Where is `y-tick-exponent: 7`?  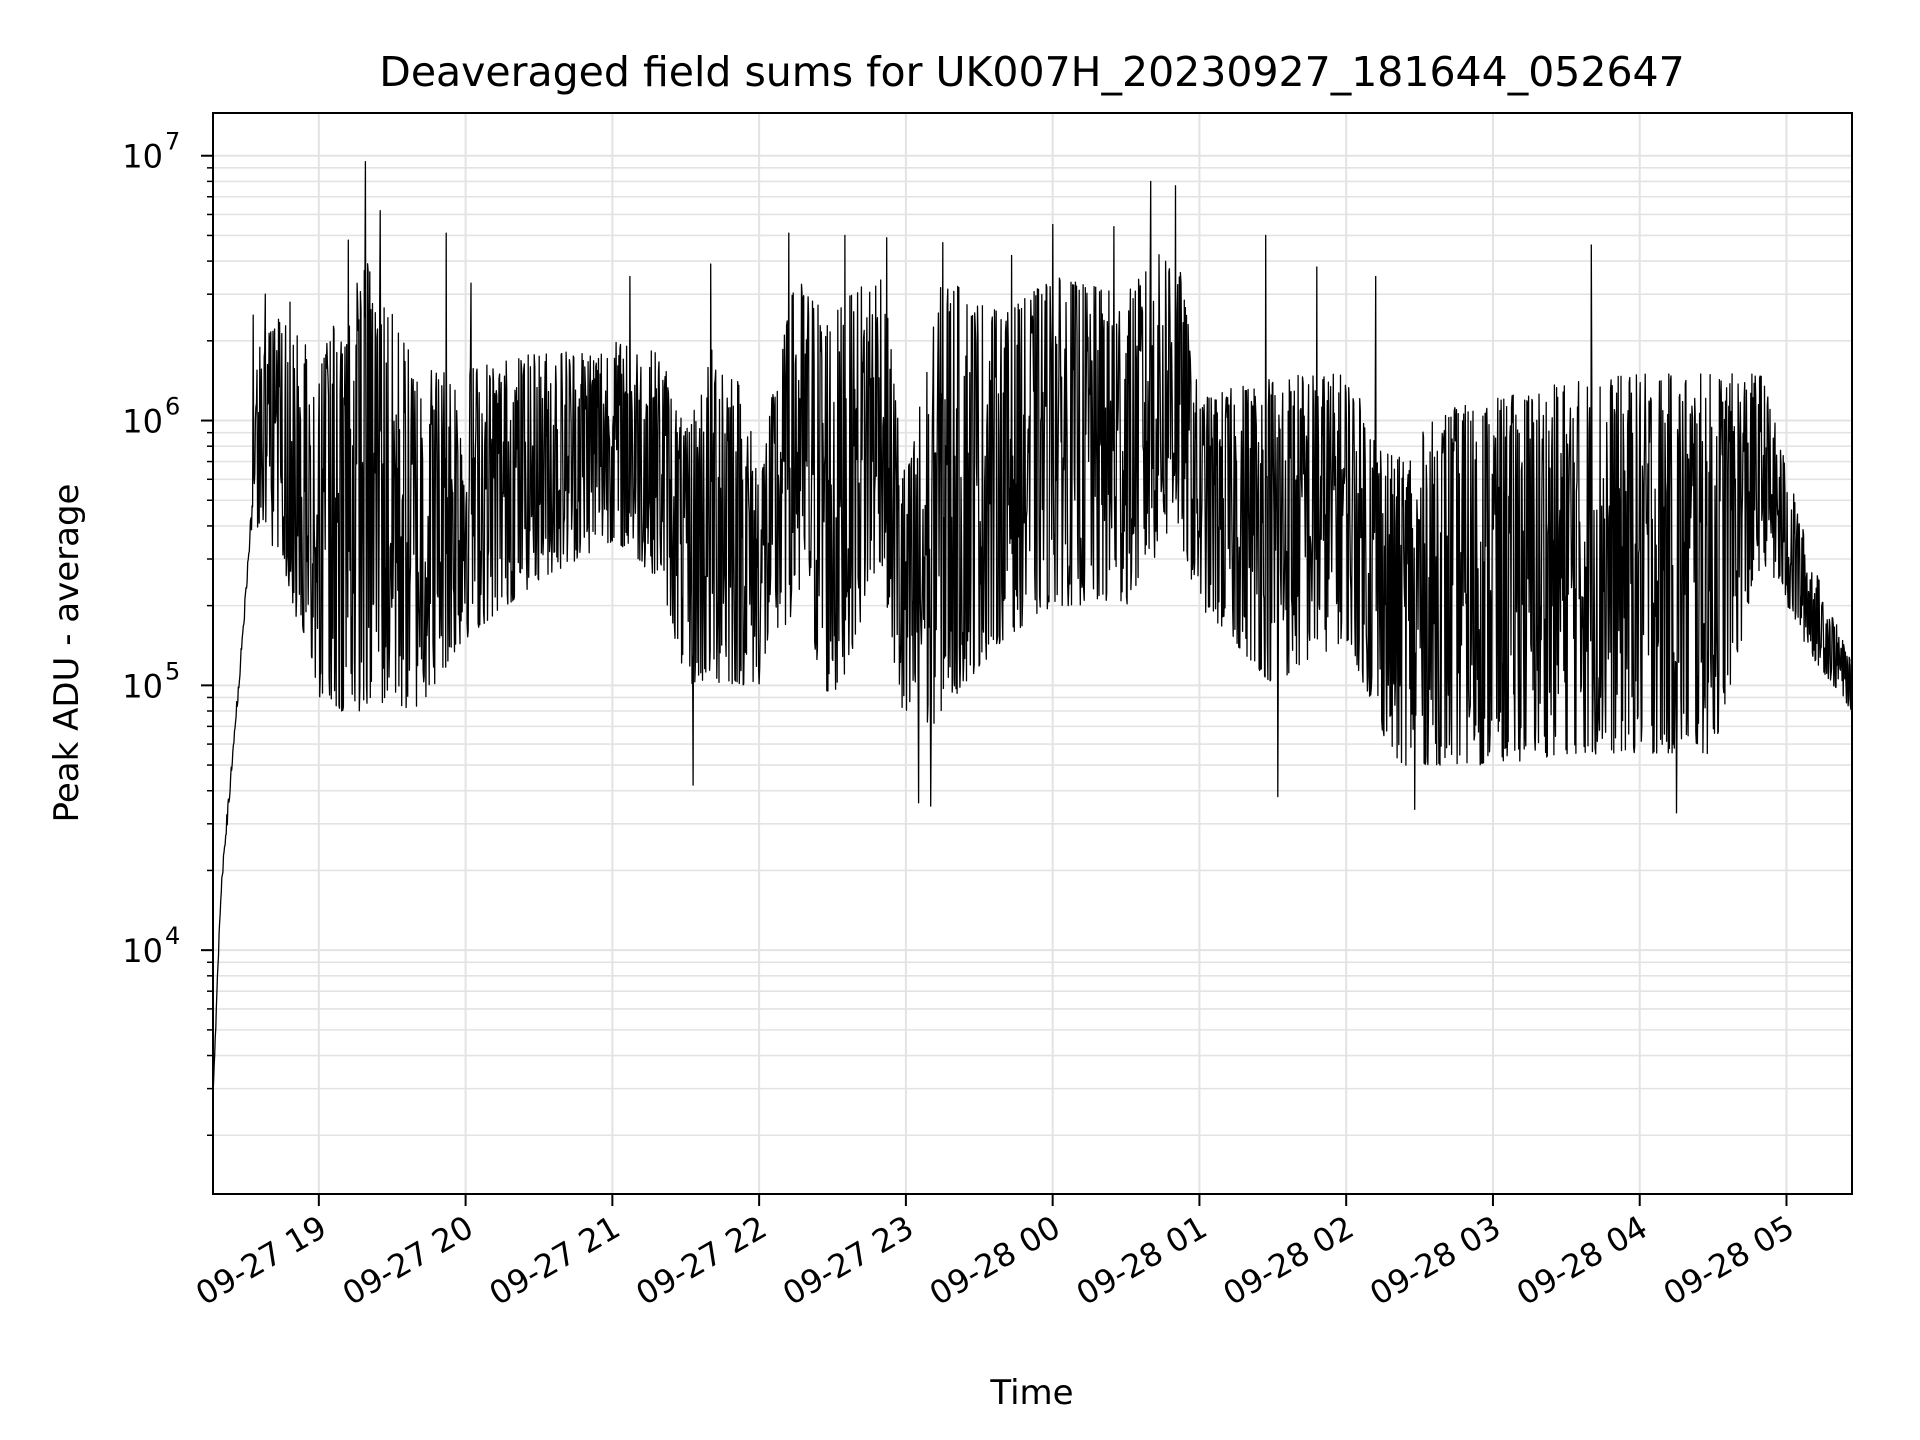
y-tick-exponent: 7 is located at coordinates (172, 142).